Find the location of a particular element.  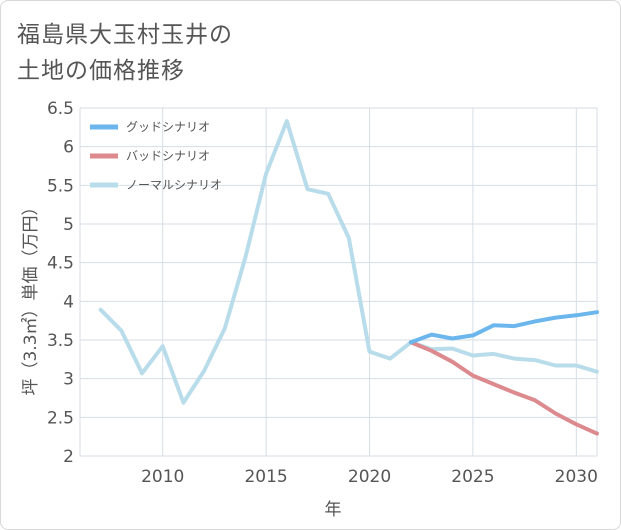

y-tick-label: 3 is located at coordinates (68, 380).